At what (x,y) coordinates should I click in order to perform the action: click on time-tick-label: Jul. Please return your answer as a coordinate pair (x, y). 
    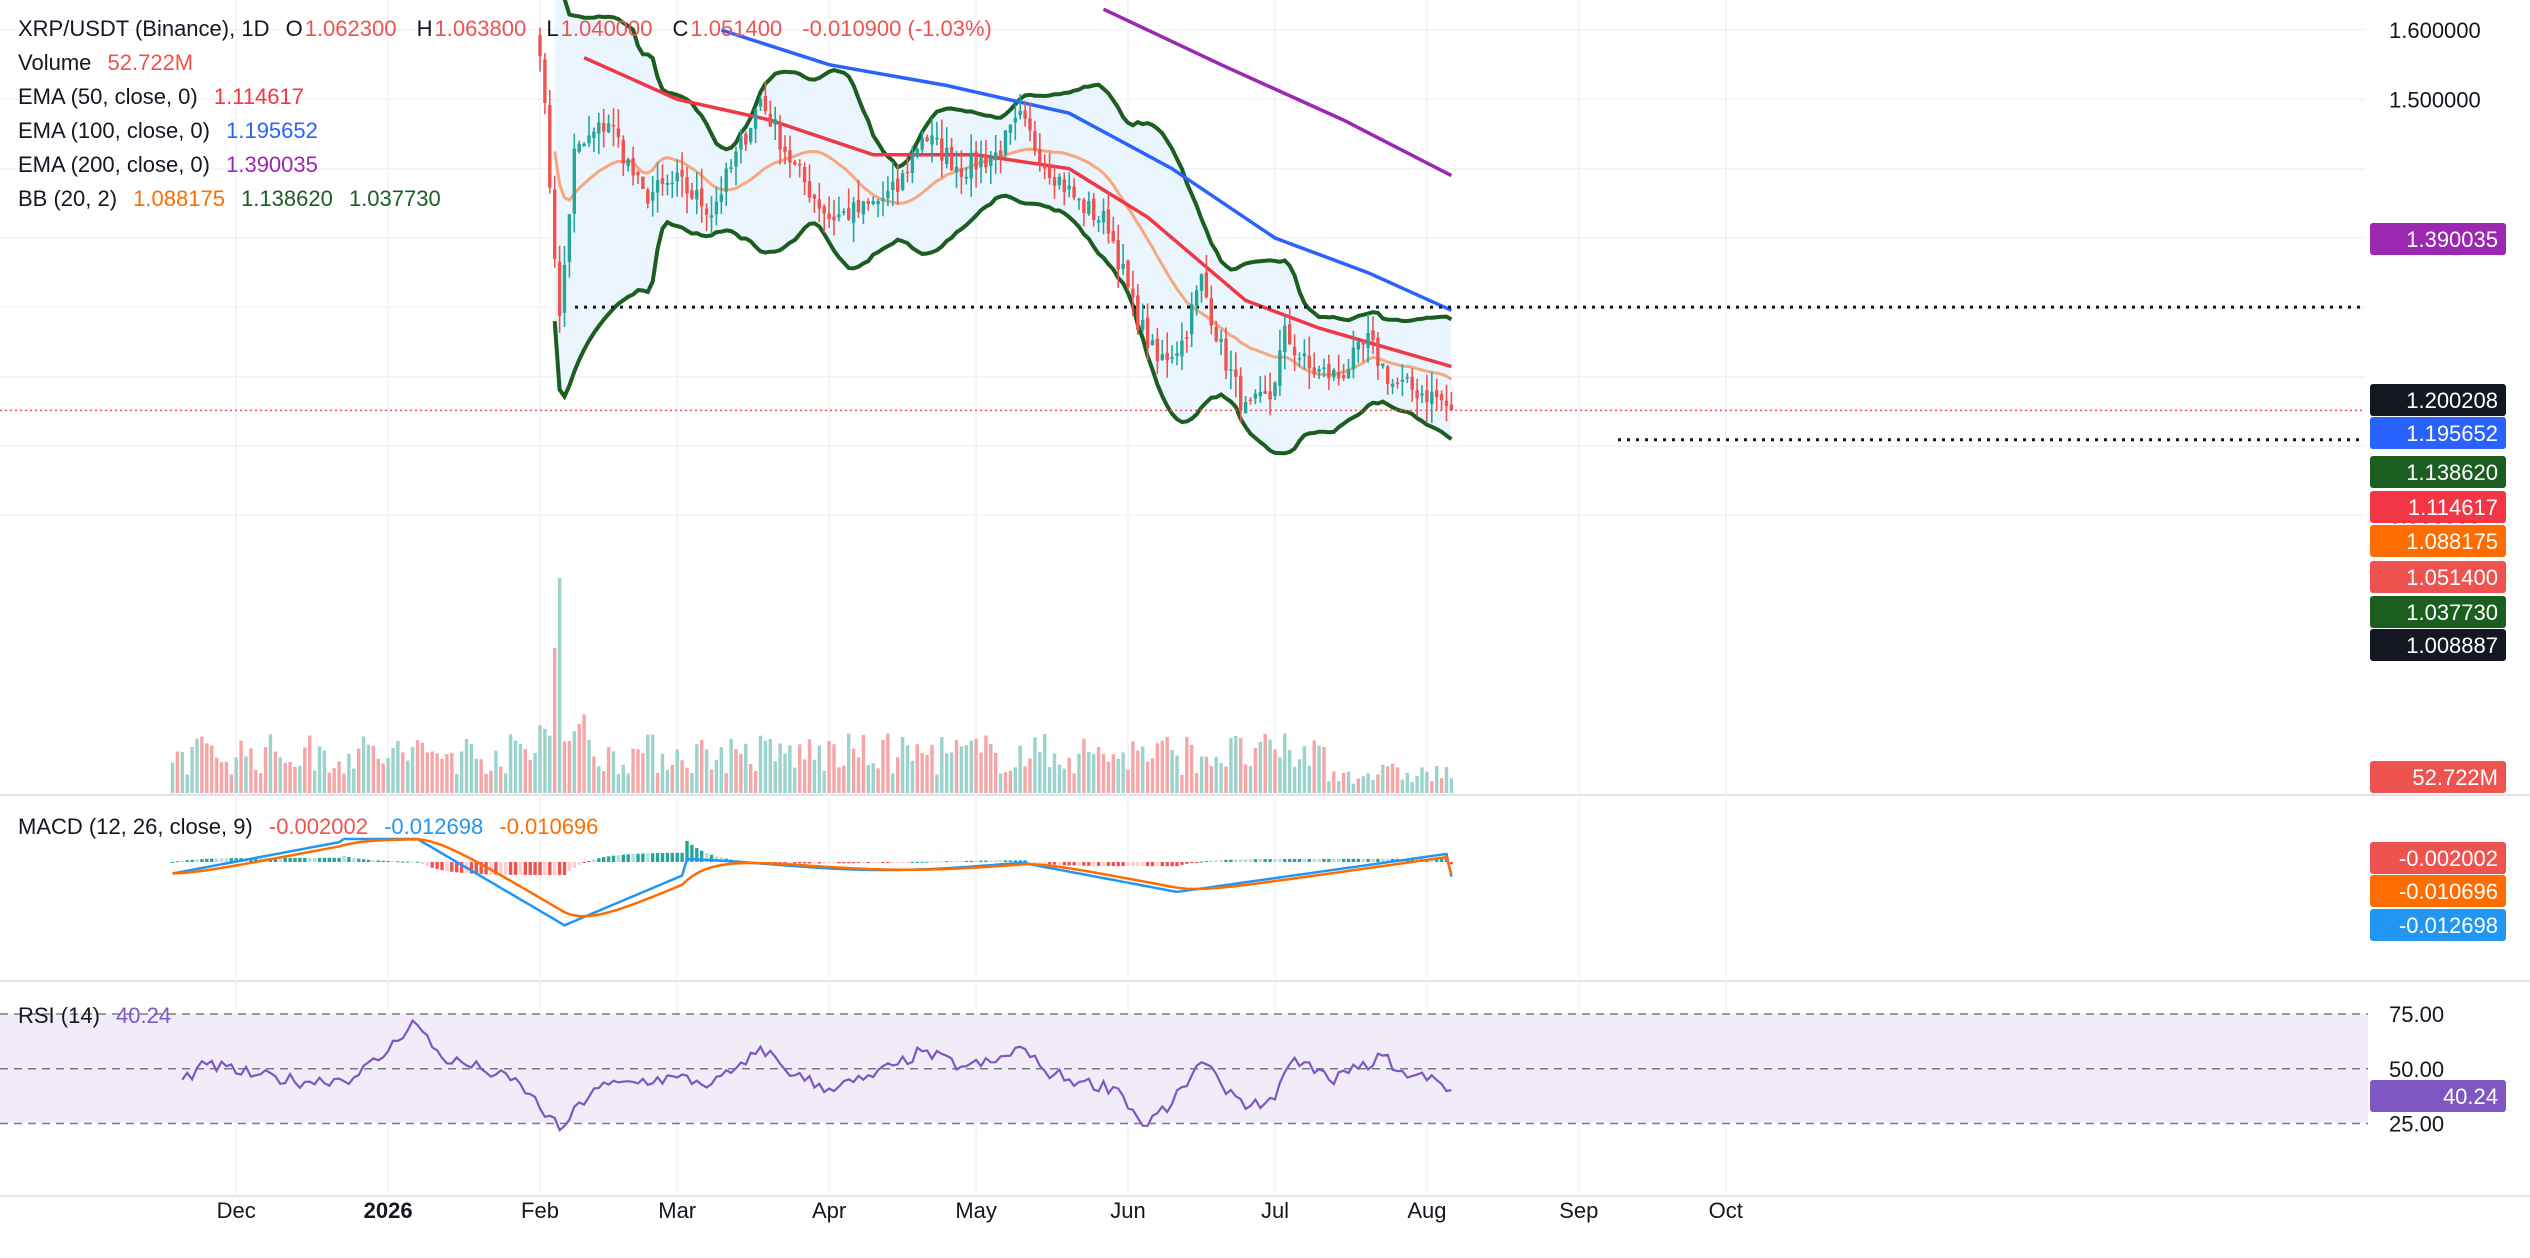
    Looking at the image, I should click on (1275, 1210).